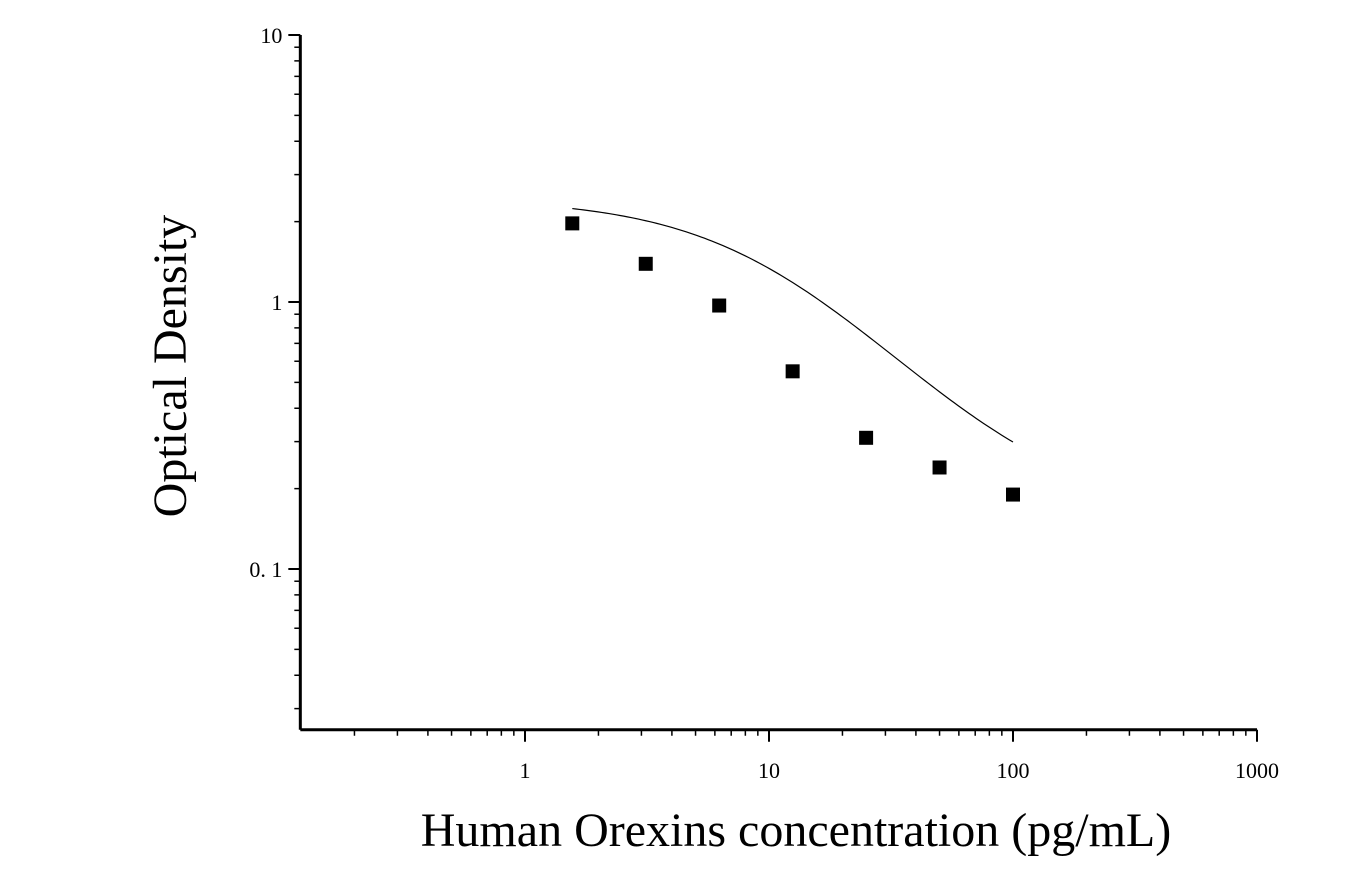  Describe the element at coordinates (1257, 770) in the screenshot. I see `x-tick-label: 1000` at that location.